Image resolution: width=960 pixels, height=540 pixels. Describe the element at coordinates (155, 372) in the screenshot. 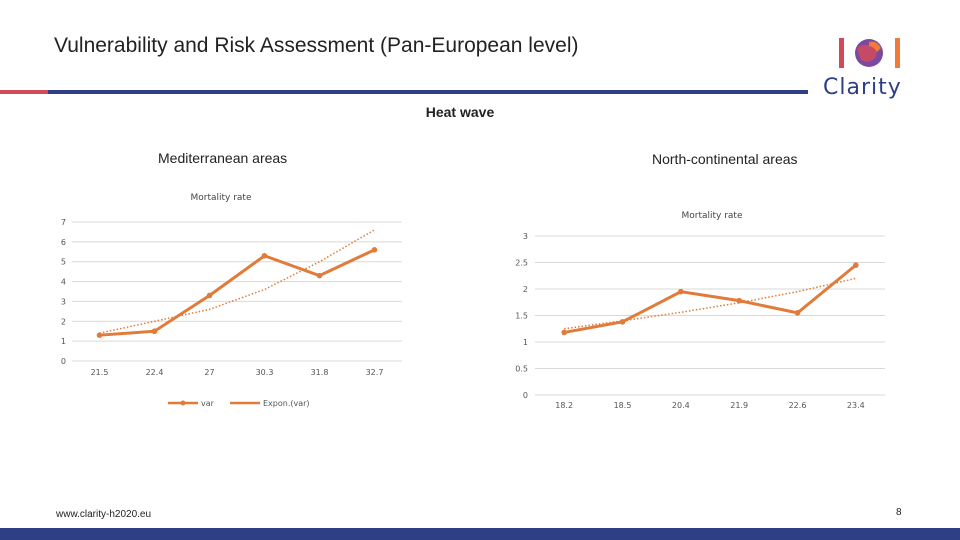

I see `x-tick-label: 22.4` at that location.